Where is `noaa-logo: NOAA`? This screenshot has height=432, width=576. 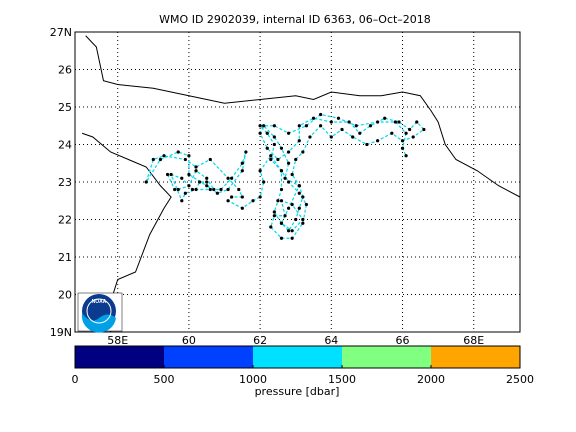
noaa-logo: NOAA is located at coordinates (100, 312).